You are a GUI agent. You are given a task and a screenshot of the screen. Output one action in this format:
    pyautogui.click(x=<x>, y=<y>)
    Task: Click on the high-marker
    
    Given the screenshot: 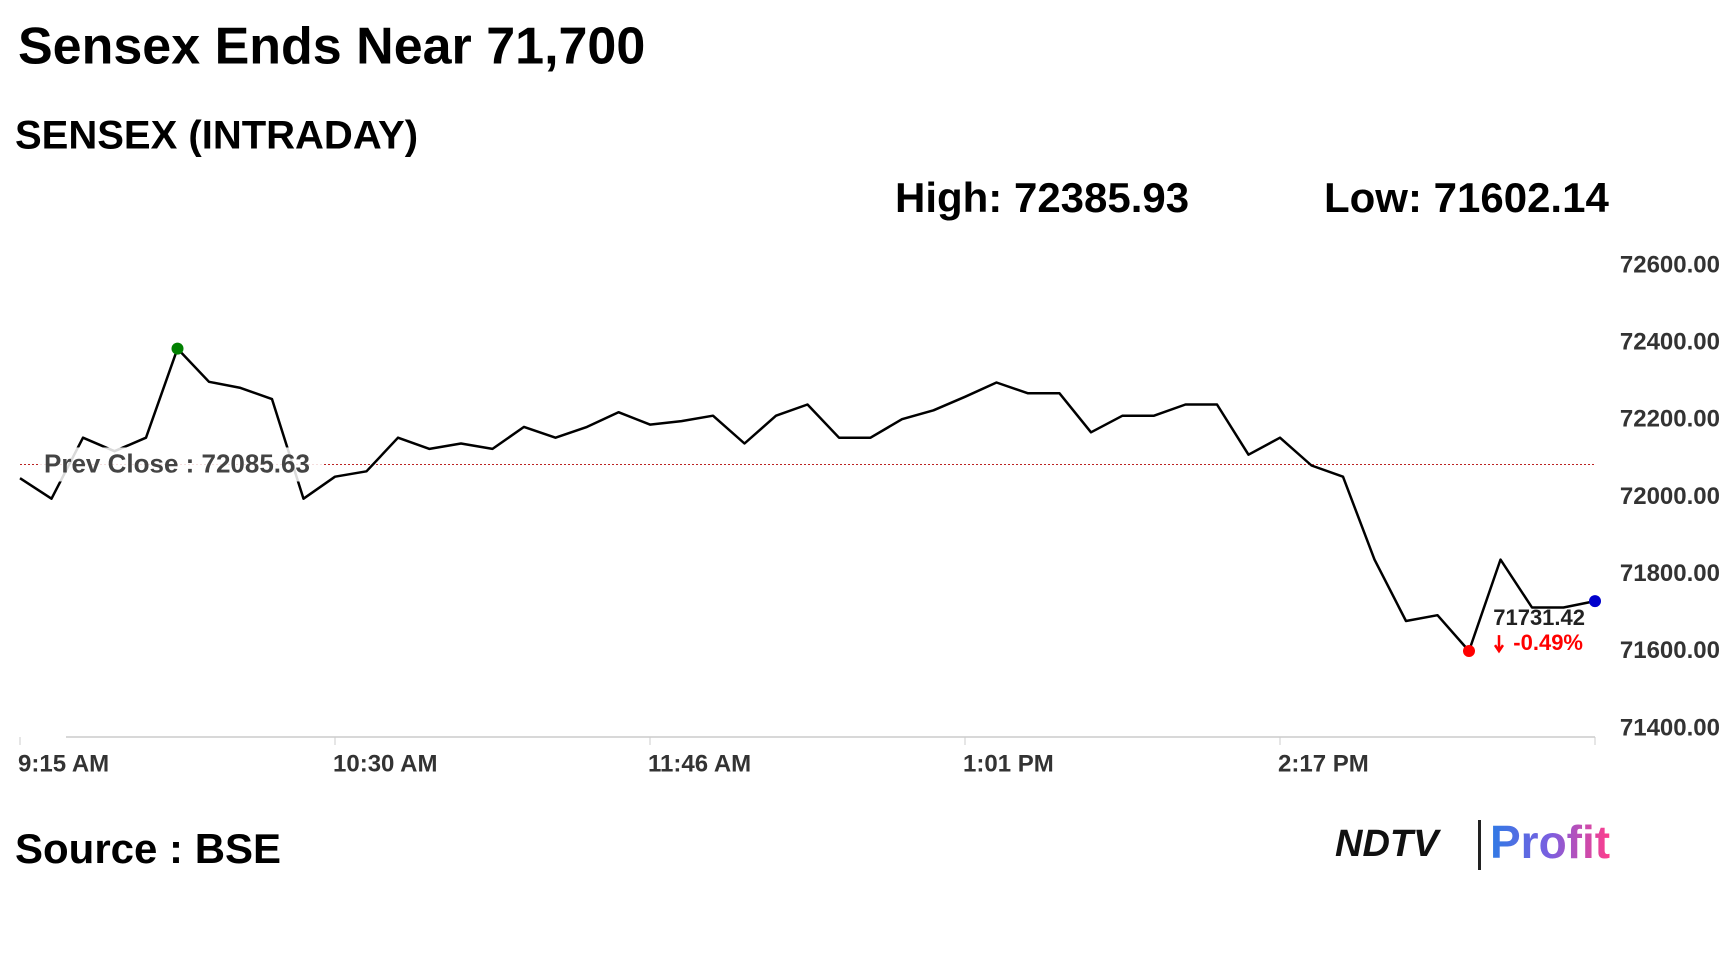 What is the action you would take?
    pyautogui.click(x=177, y=348)
    